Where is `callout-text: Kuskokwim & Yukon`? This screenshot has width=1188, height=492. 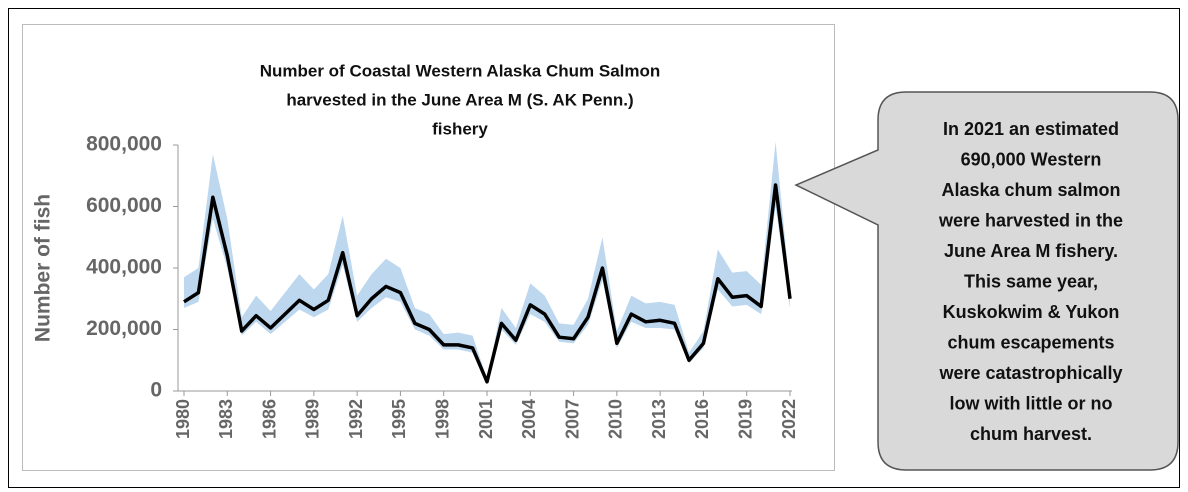
callout-text: Kuskokwim & Yukon is located at coordinates (1031, 312).